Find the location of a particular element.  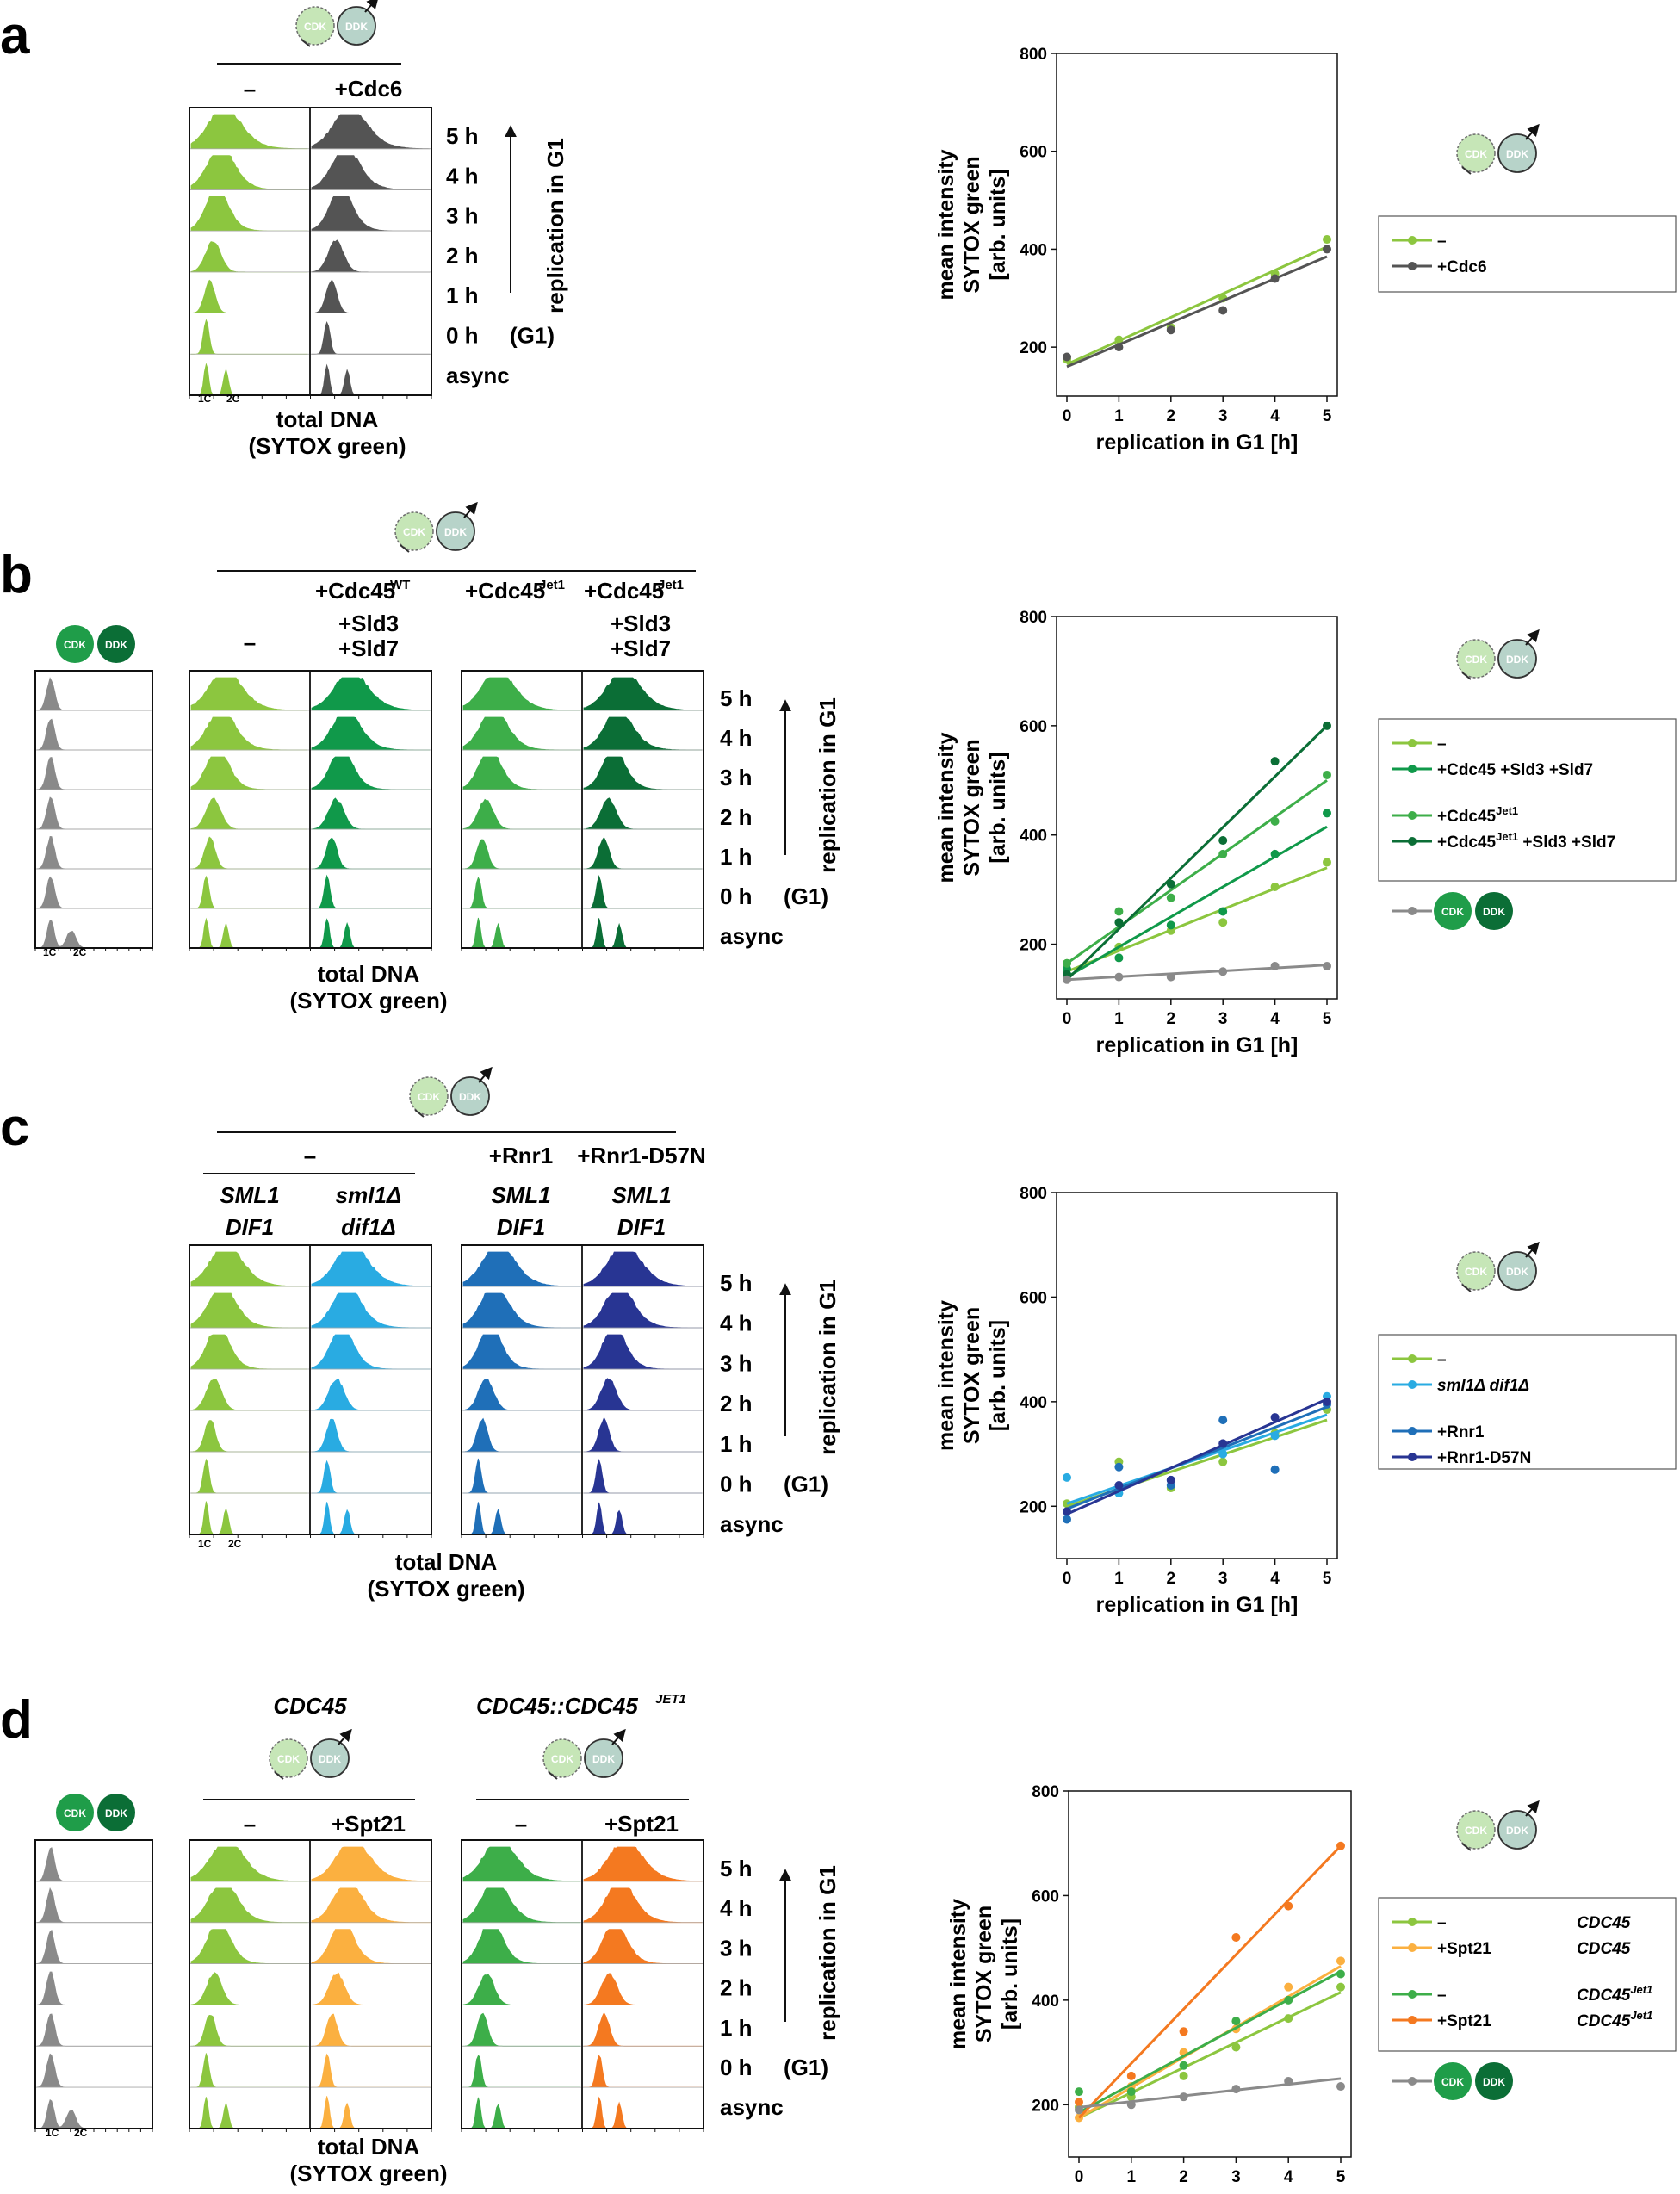

panel-label-a: a is located at coordinates (15, 35).